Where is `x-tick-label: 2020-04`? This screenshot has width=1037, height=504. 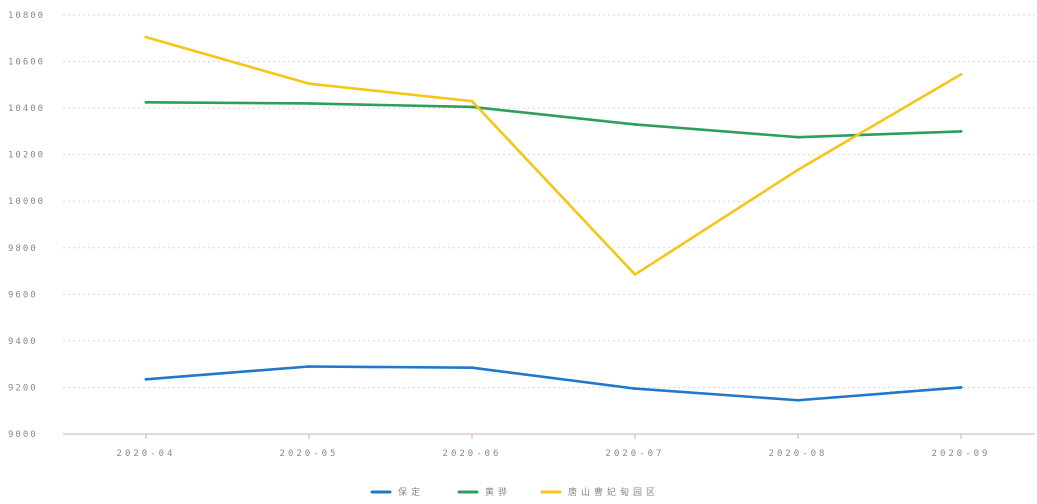 x-tick-label: 2020-04 is located at coordinates (146, 454).